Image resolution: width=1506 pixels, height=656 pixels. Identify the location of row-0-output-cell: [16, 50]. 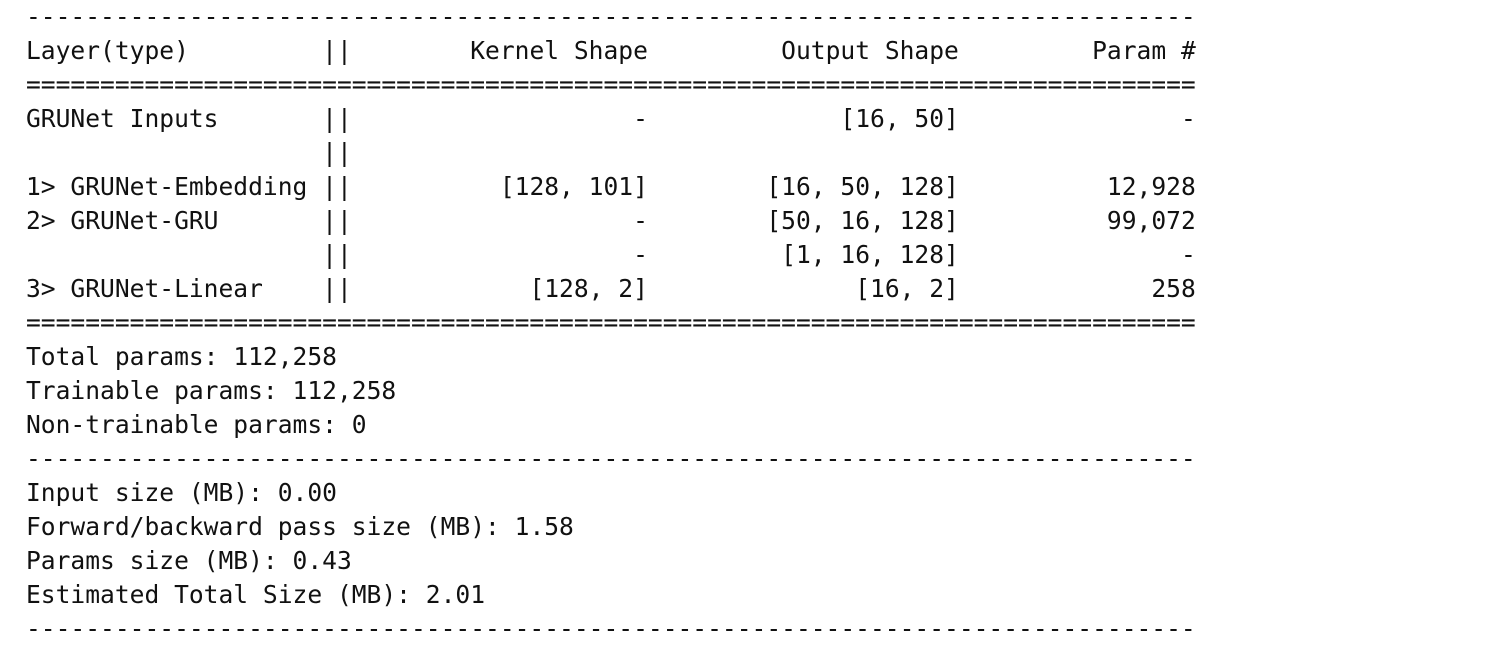
(803, 118).